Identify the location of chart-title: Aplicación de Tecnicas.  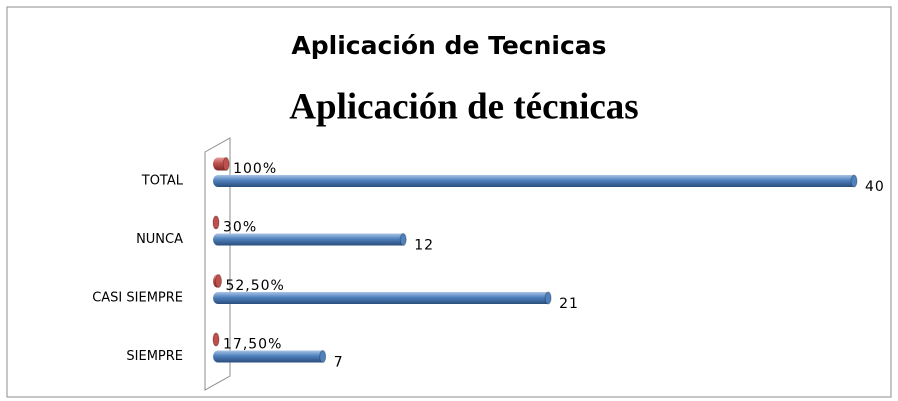
(448, 45).